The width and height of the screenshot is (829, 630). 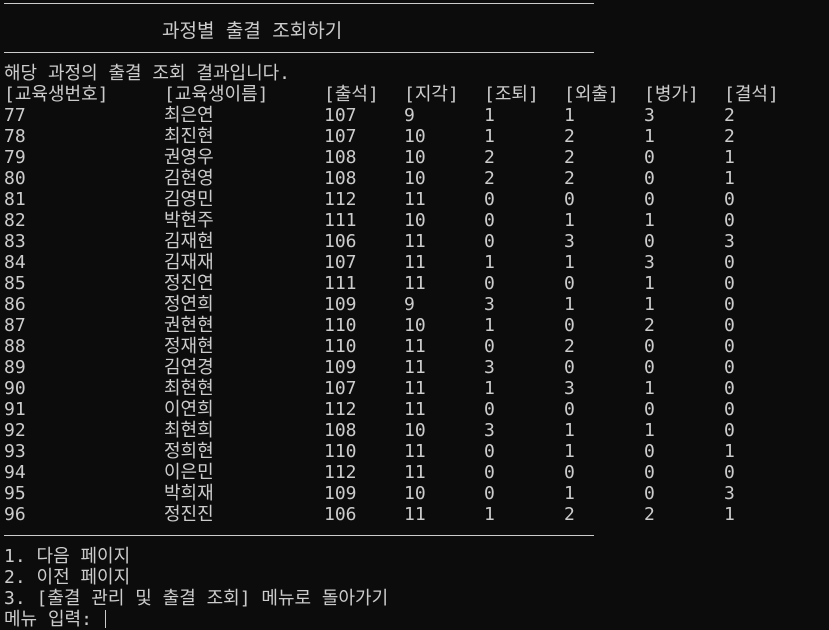 What do you see at coordinates (415, 283) in the screenshot?
I see `table-row: 85 정진연 111 11 0 0 1 0` at bounding box center [415, 283].